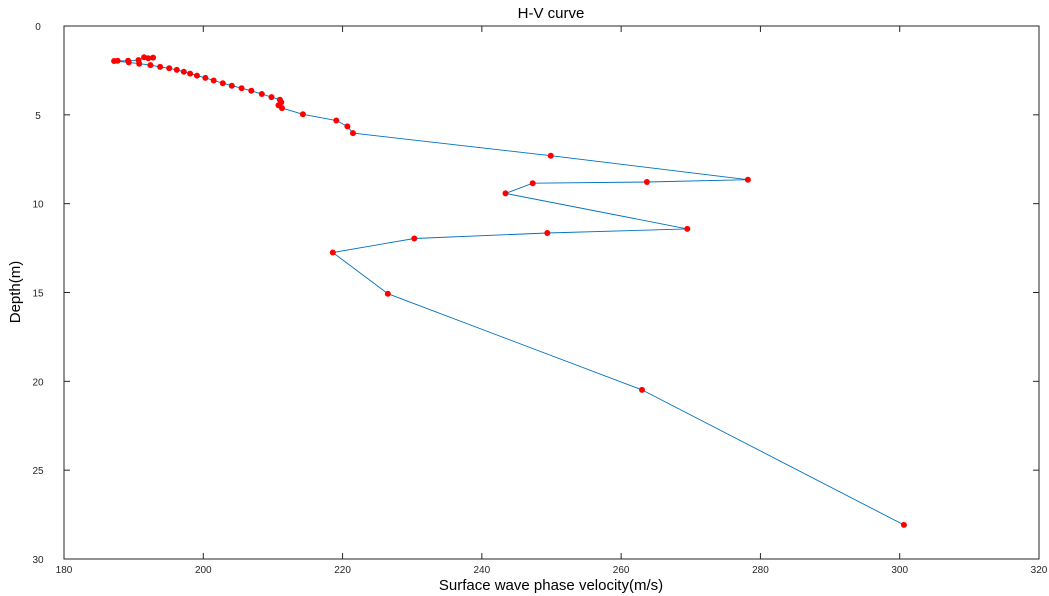  What do you see at coordinates (899, 570) in the screenshot?
I see `x-tick-label: 300` at bounding box center [899, 570].